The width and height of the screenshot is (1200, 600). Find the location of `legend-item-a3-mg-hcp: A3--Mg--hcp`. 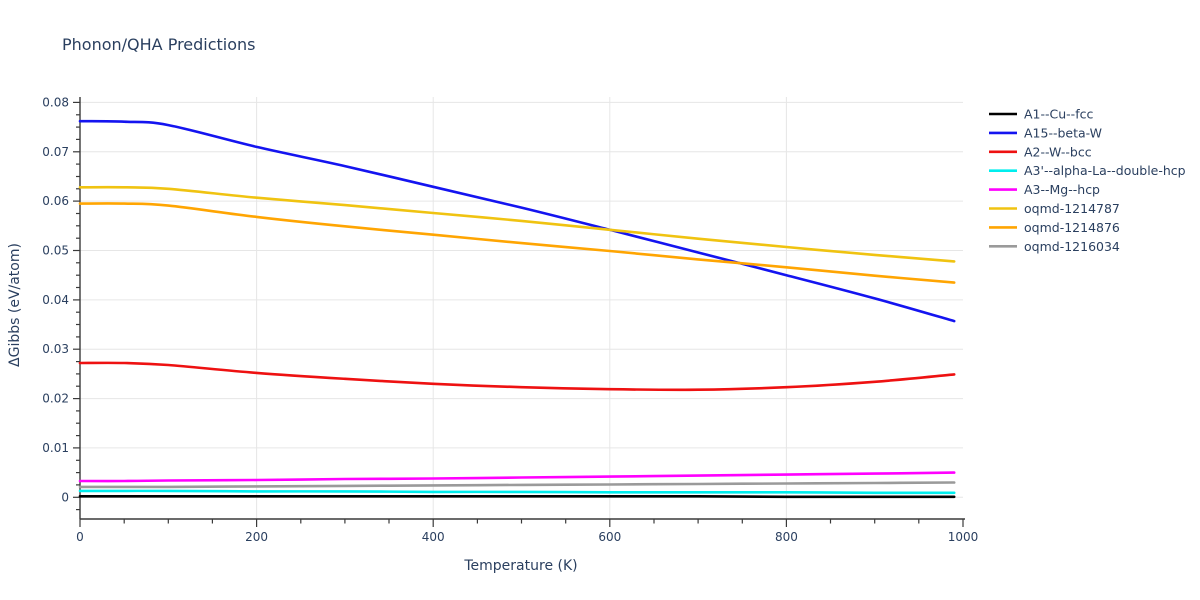

legend-item-a3-mg-hcp: A3--Mg--hcp is located at coordinates (1044, 189).